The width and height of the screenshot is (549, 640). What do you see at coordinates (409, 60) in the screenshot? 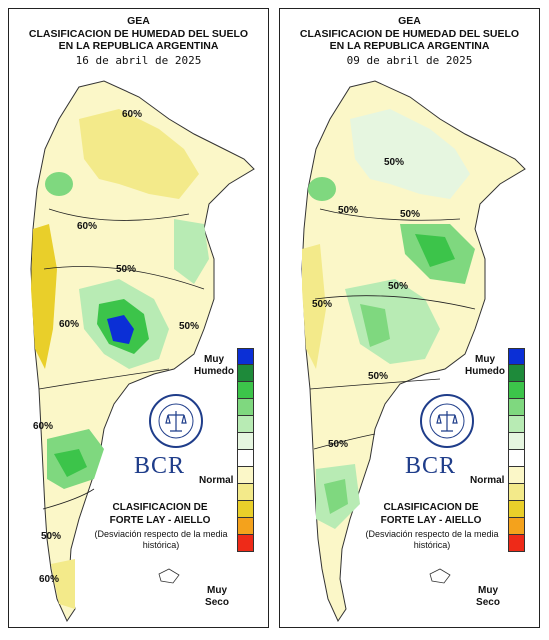
I see `map-date: 09 de abril de 2025` at bounding box center [409, 60].